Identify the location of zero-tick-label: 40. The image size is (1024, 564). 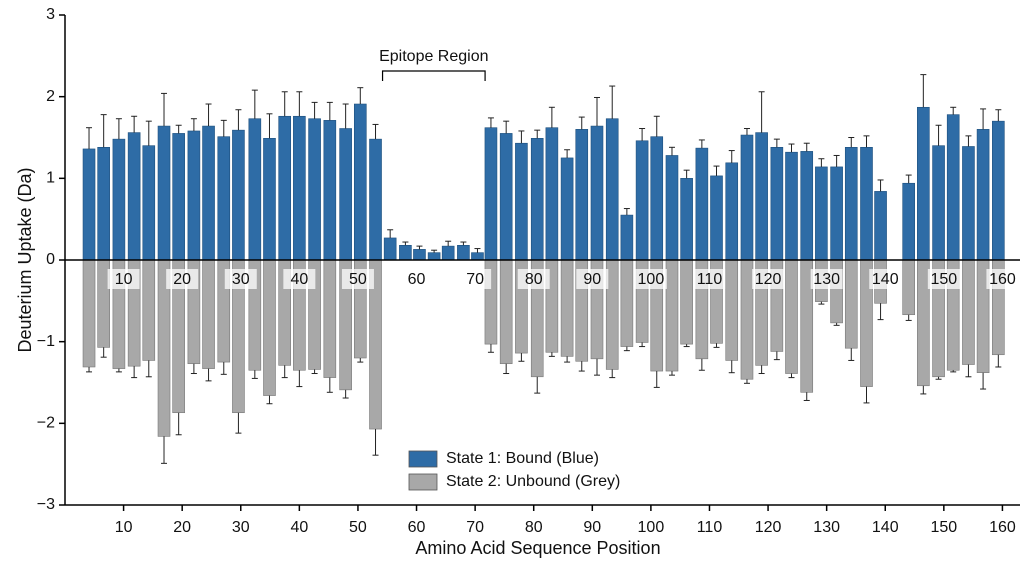
(299, 279).